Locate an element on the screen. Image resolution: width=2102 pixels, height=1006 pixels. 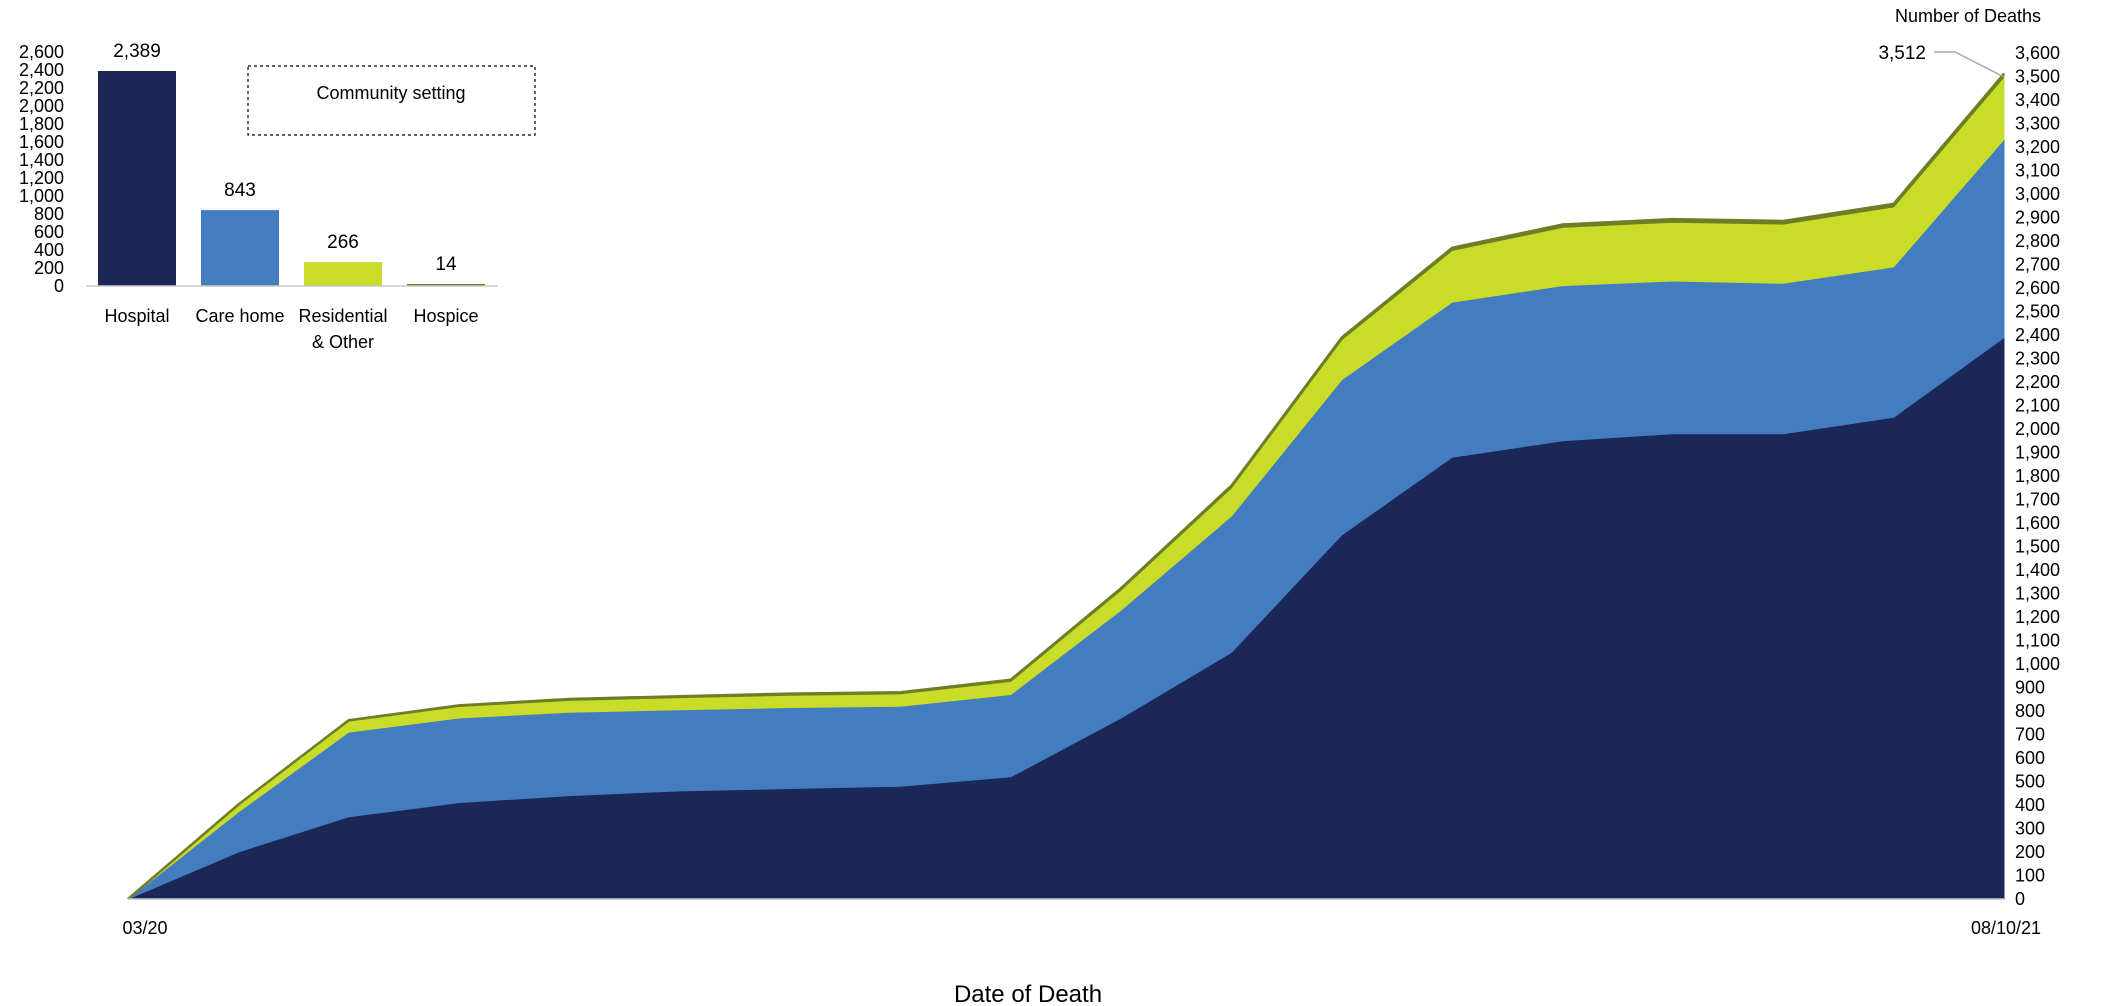
inset-y-tick-label: 600 is located at coordinates (49, 232).